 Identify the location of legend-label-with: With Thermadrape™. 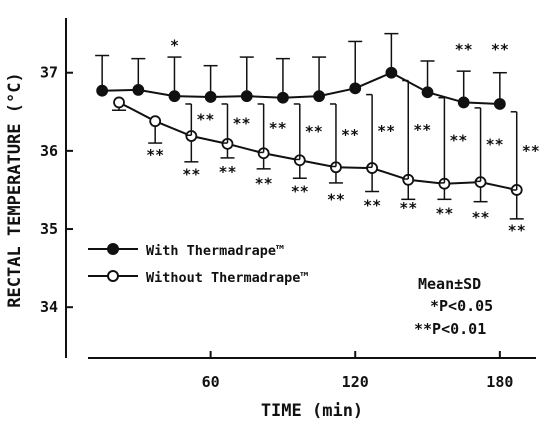
(215, 251).